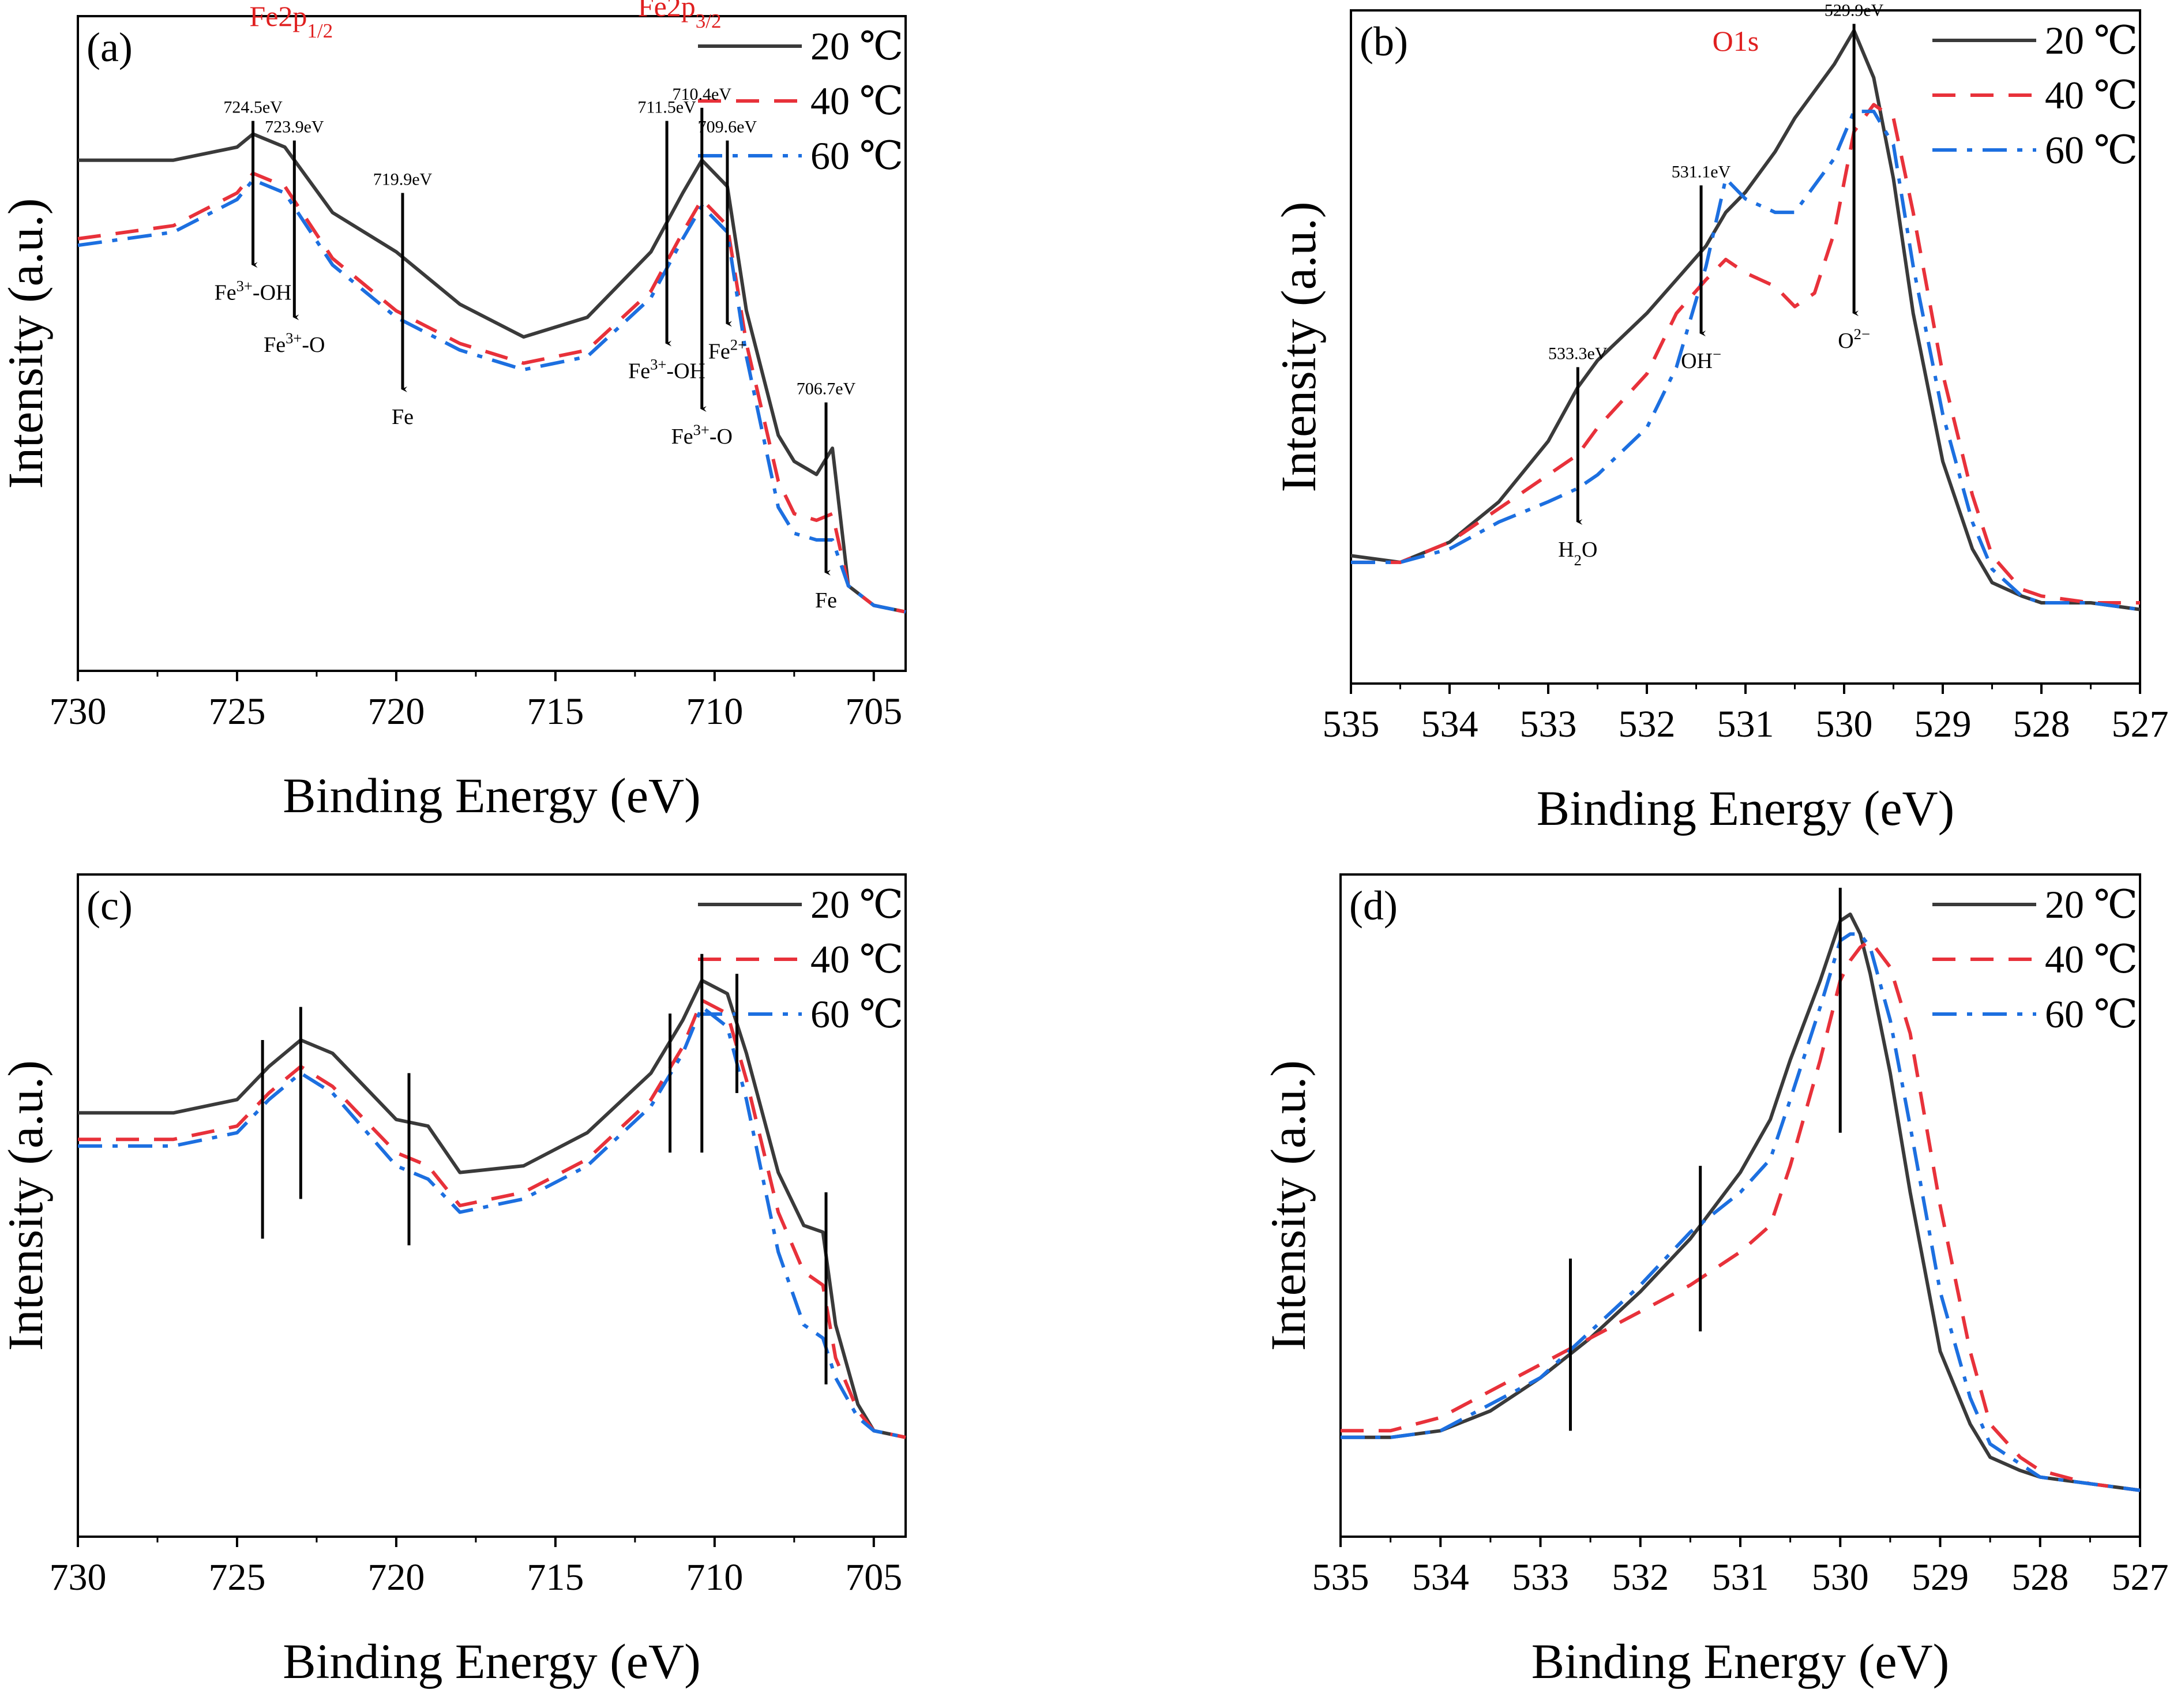 The width and height of the screenshot is (2181, 1708). I want to click on peak-species-label: Fe2+, so click(727, 349).